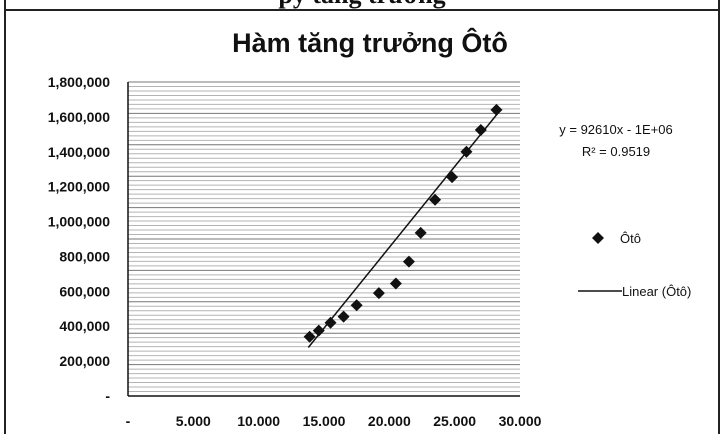 The height and width of the screenshot is (436, 724). Describe the element at coordinates (84, 361) in the screenshot. I see `y-tick-label: 200,000` at that location.